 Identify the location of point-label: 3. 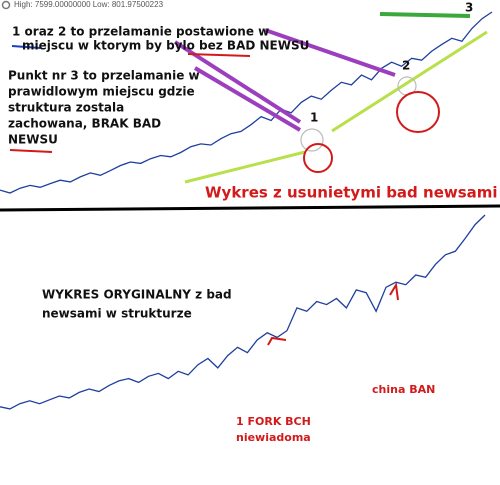
(469, 8).